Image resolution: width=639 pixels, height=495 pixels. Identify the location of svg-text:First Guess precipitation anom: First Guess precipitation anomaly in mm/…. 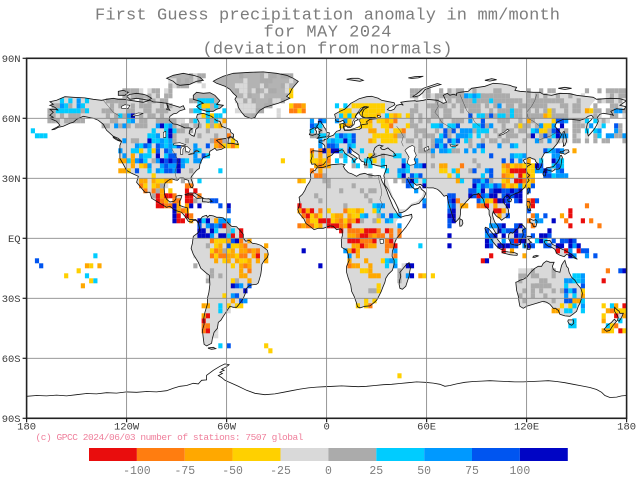
(327, 16).